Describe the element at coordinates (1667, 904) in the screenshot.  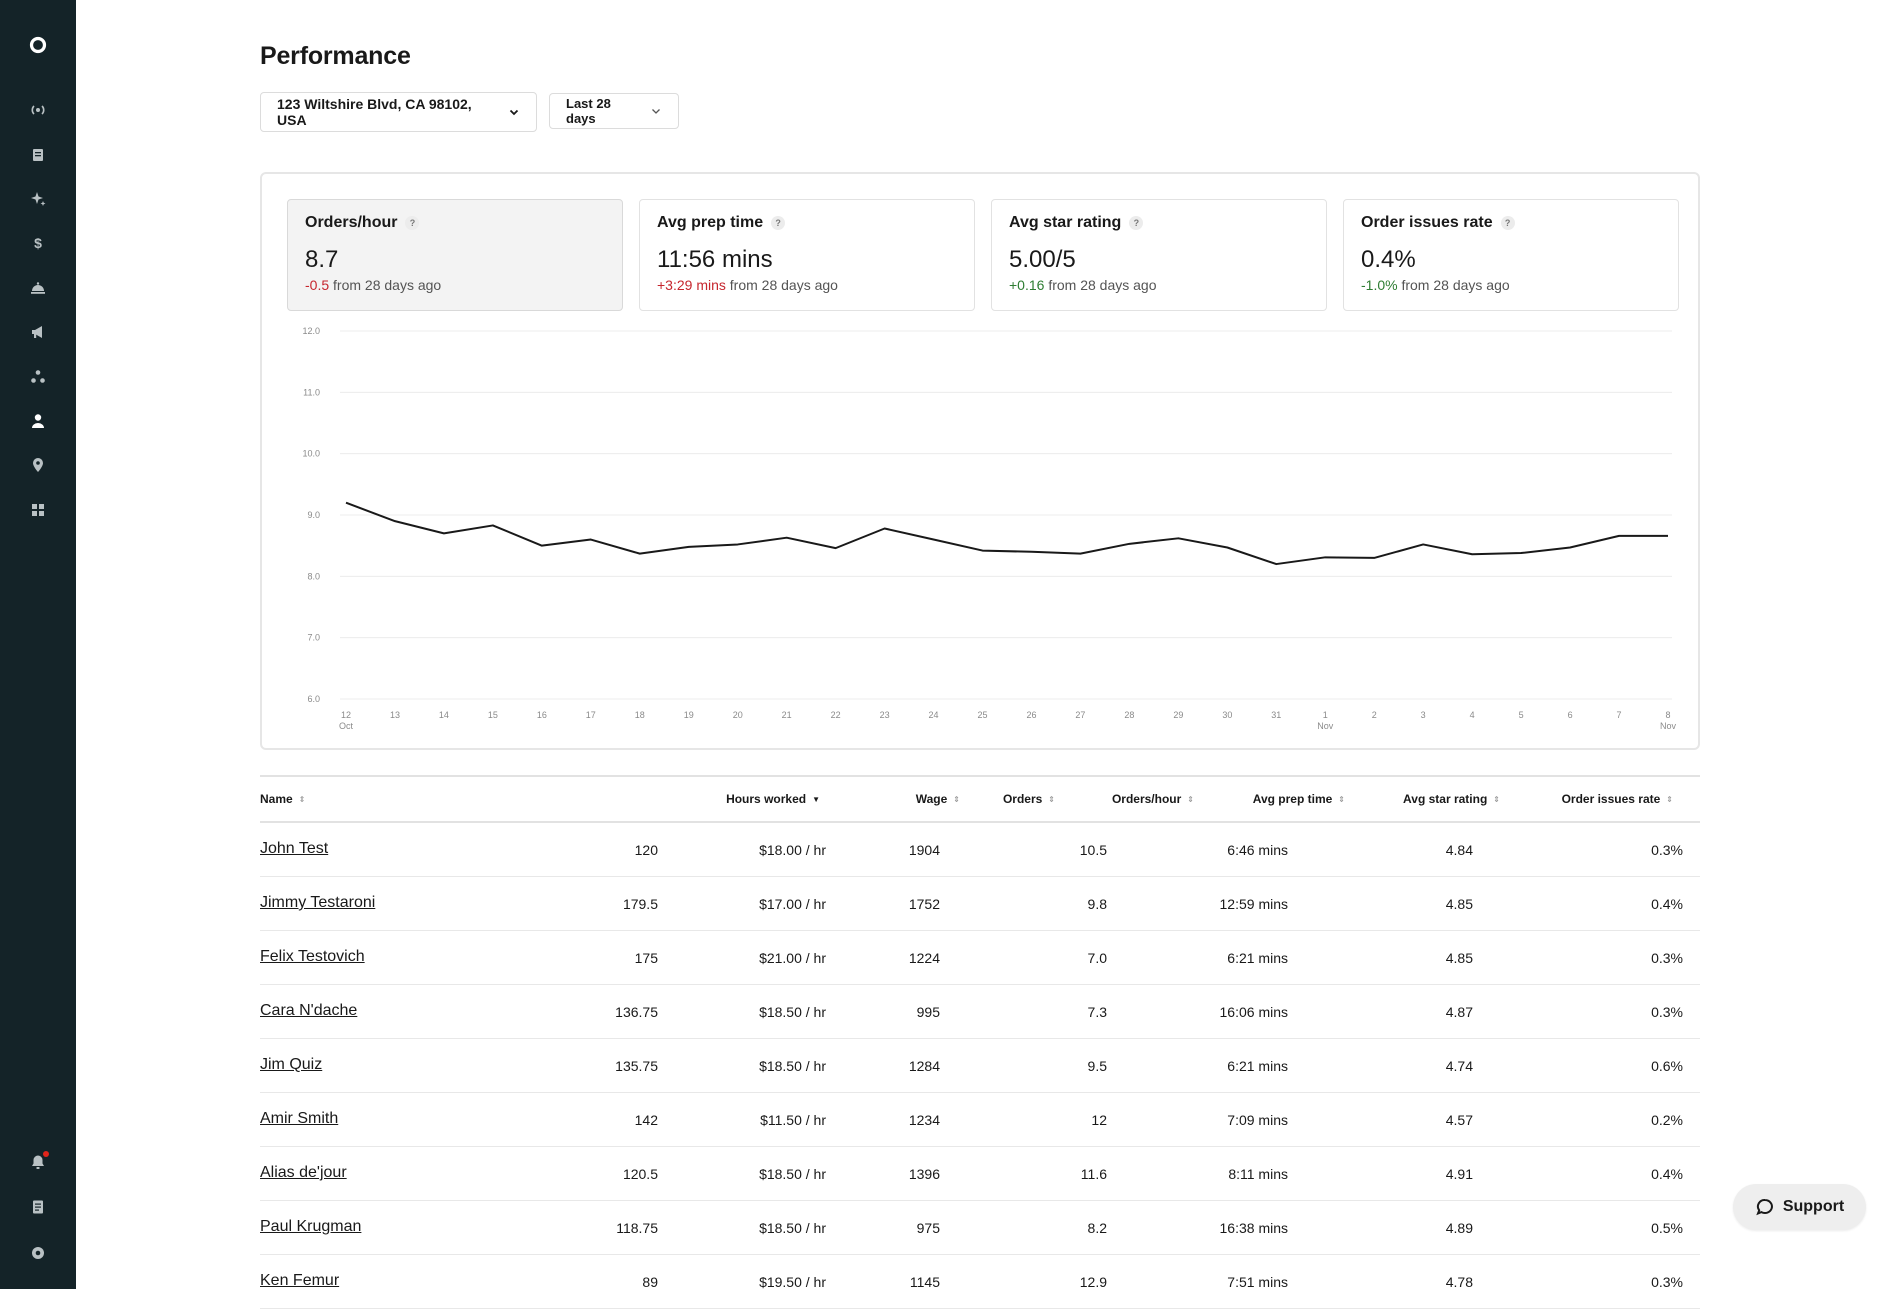
I see `order-issues-rate: 0.4%` at that location.